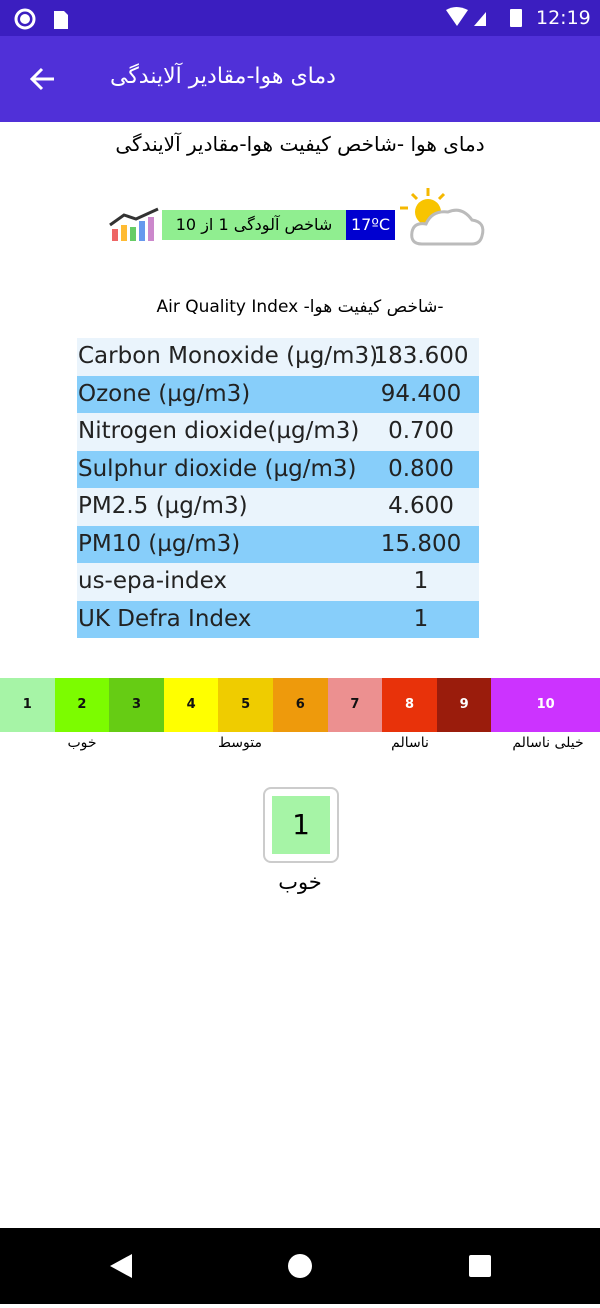 This screenshot has width=600, height=1308. I want to click on scale-segment: 6, so click(300, 705).